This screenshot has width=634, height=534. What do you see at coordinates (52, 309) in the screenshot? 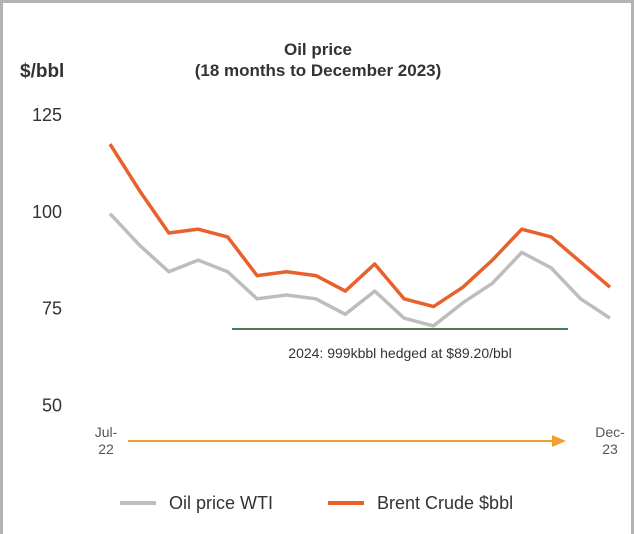
I see `y-tick-label: 75` at bounding box center [52, 309].